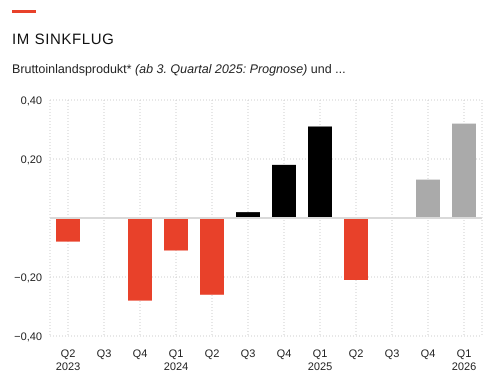 This screenshot has height=378, width=500. What do you see at coordinates (320, 360) in the screenshot?
I see `x-tick-label: Q1 2025` at bounding box center [320, 360].